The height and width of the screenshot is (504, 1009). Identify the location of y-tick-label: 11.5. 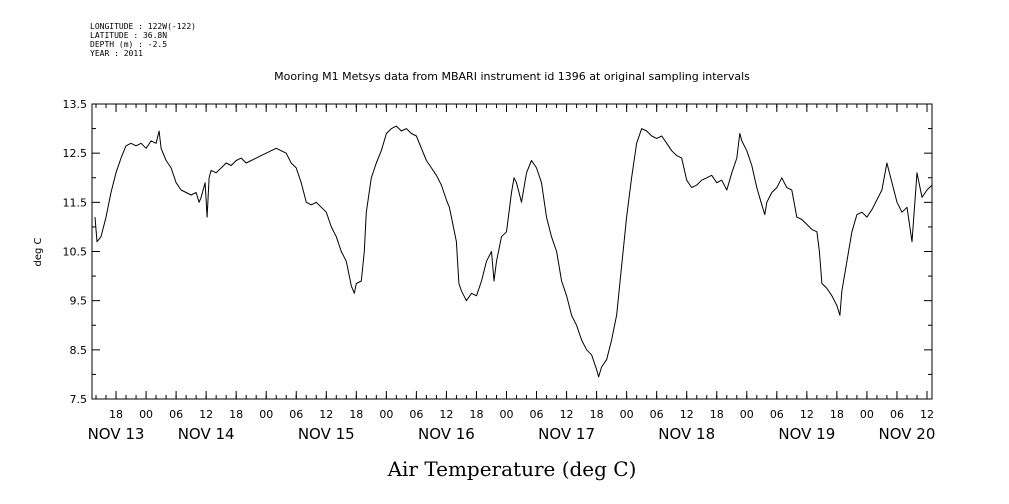
(75, 202).